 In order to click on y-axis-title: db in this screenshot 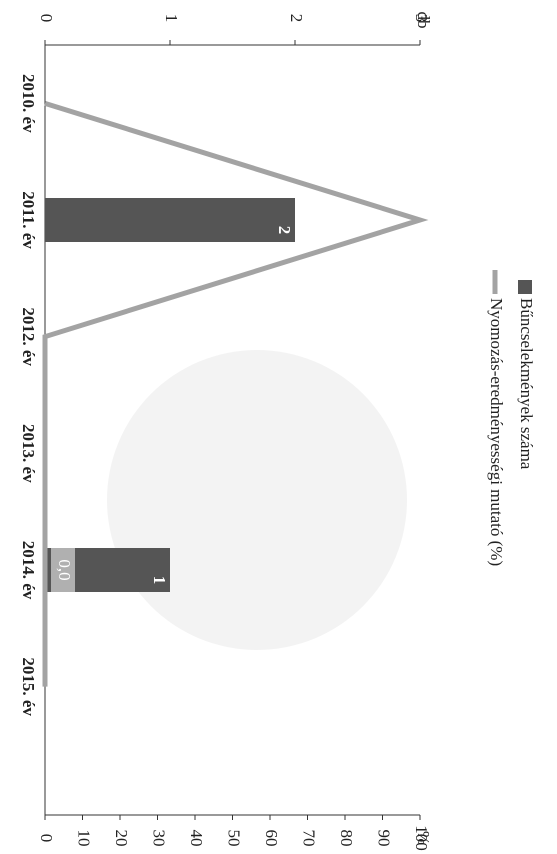, I will do `click(423, 20)`.